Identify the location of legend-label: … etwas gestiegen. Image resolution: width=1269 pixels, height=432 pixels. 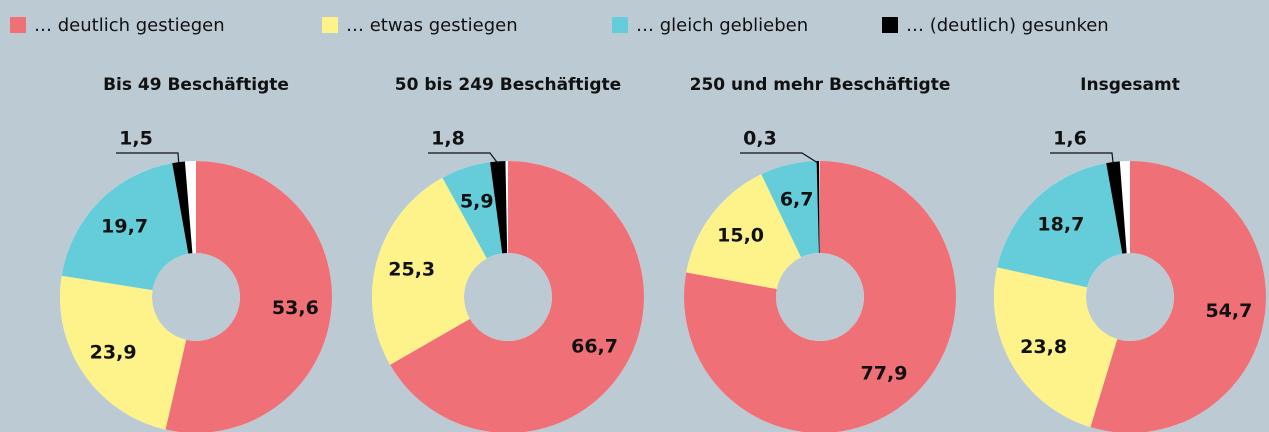
(432, 25).